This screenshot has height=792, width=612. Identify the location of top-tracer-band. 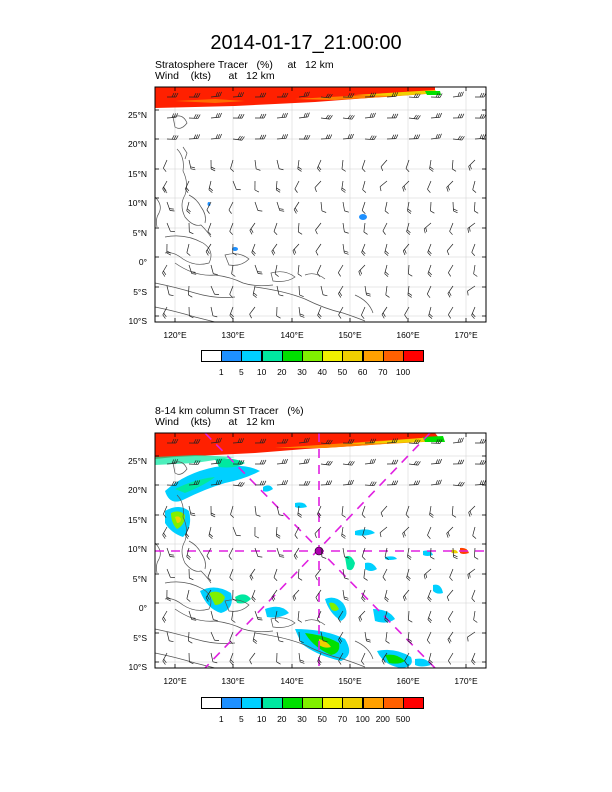
(298, 97).